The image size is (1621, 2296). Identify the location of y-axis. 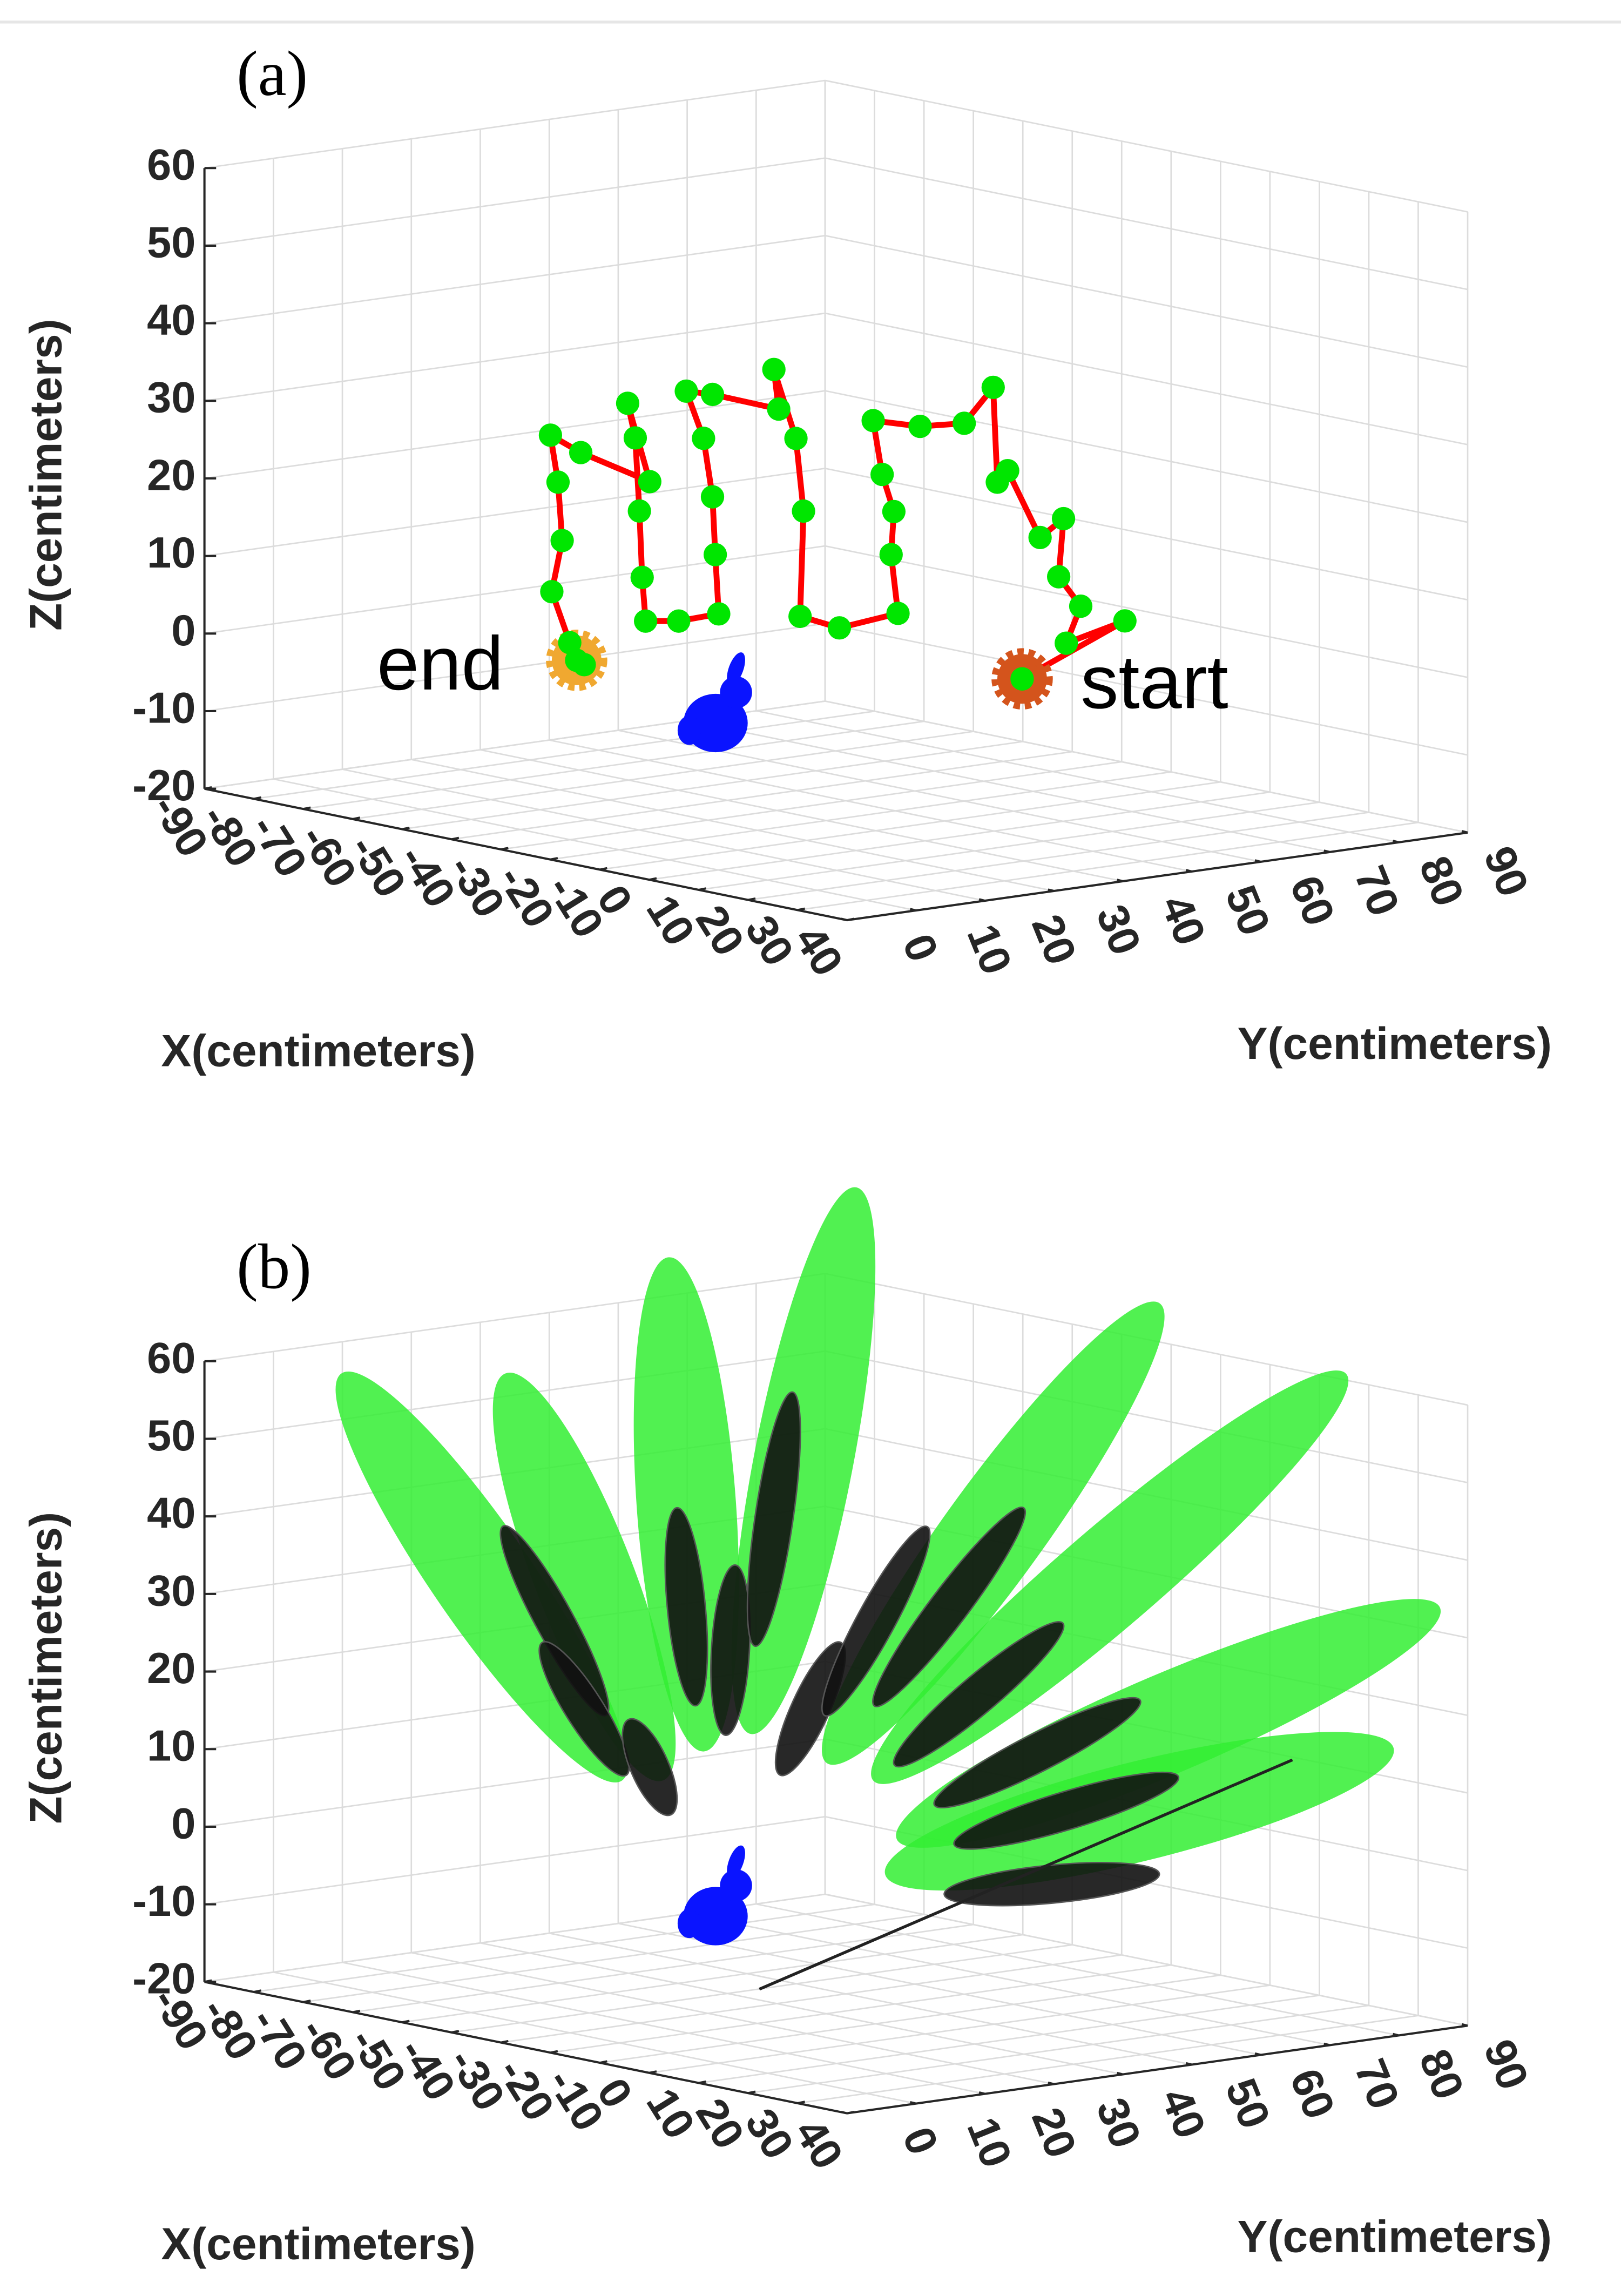
(1157, 2069).